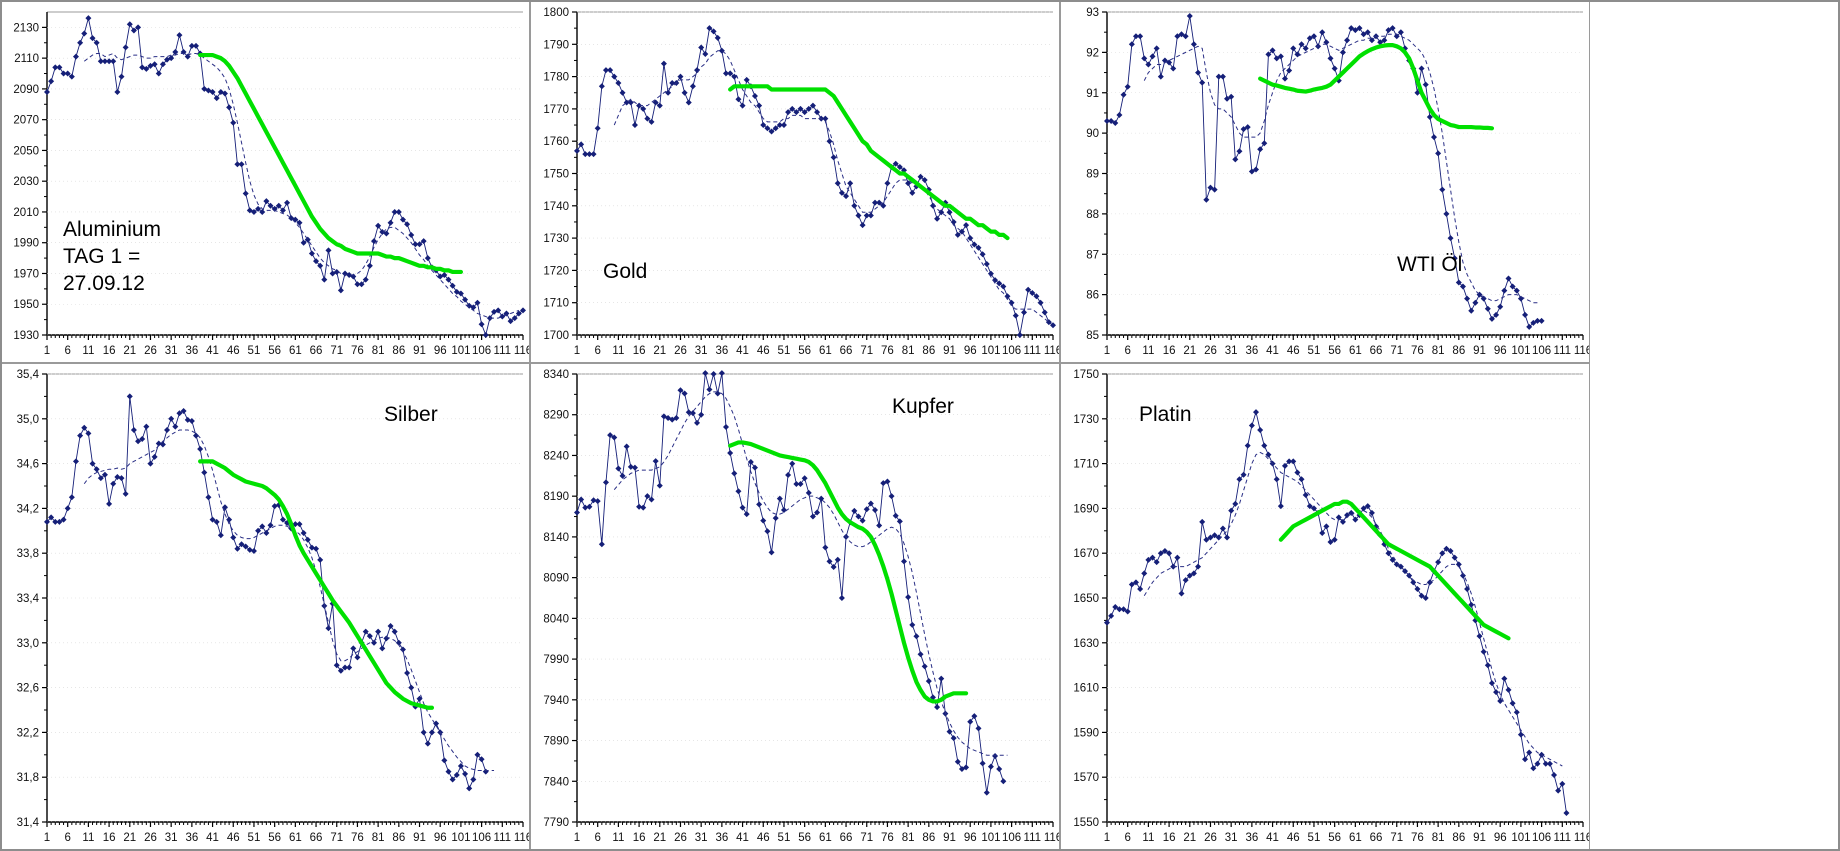  What do you see at coordinates (866, 351) in the screenshot?
I see `x-tick-label: 71` at bounding box center [866, 351].